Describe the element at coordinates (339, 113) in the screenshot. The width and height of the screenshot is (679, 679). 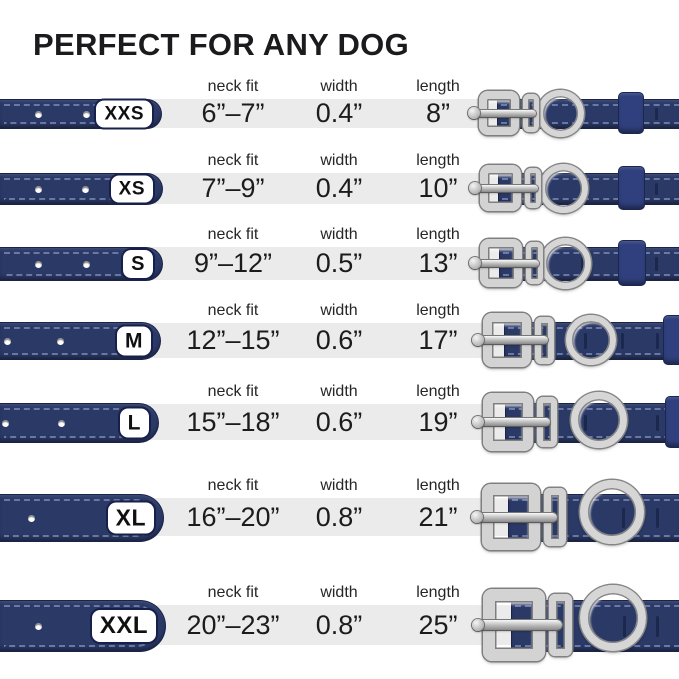
I see `width-value: 0.4”` at that location.